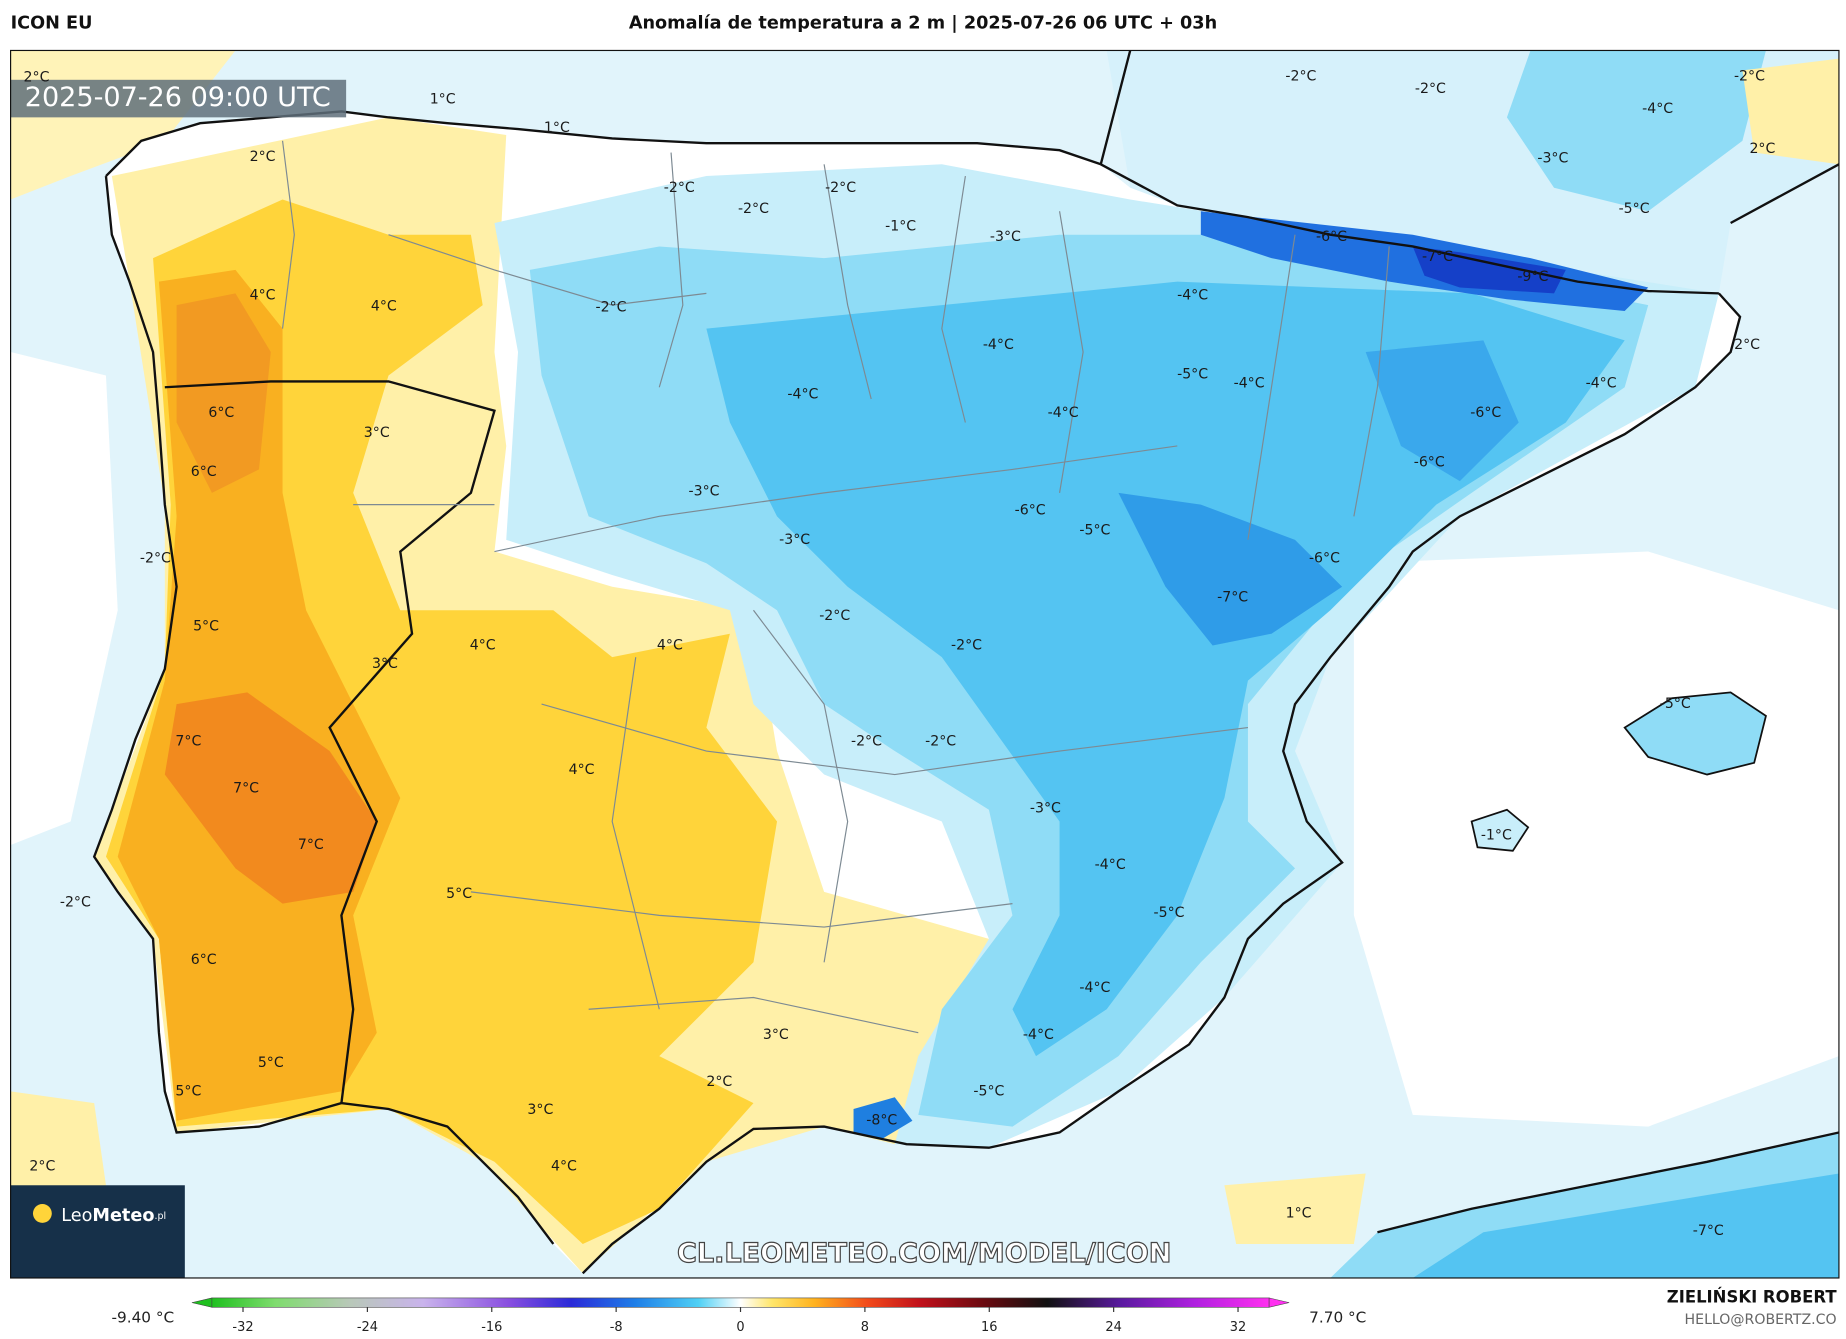 This screenshot has width=1846, height=1339. Describe the element at coordinates (865, 1327) in the screenshot. I see `colorbar-tick-label: 8` at that location.